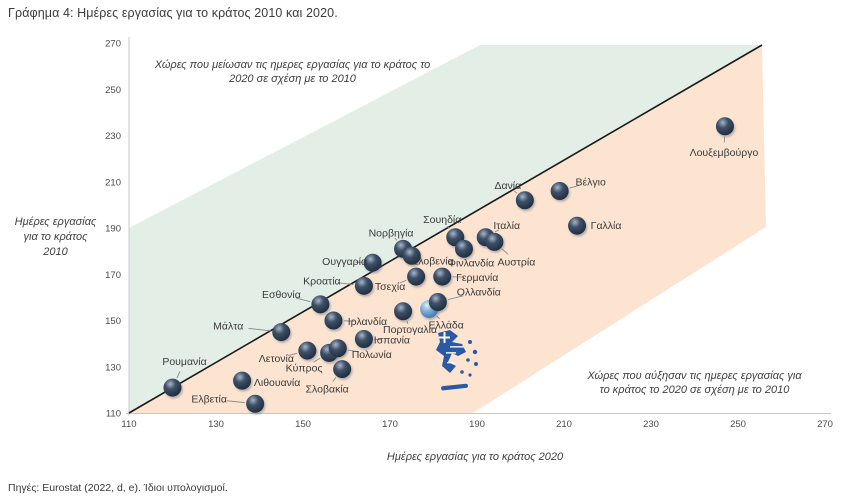  I want to click on country-label: Εσθονία, so click(281, 295).